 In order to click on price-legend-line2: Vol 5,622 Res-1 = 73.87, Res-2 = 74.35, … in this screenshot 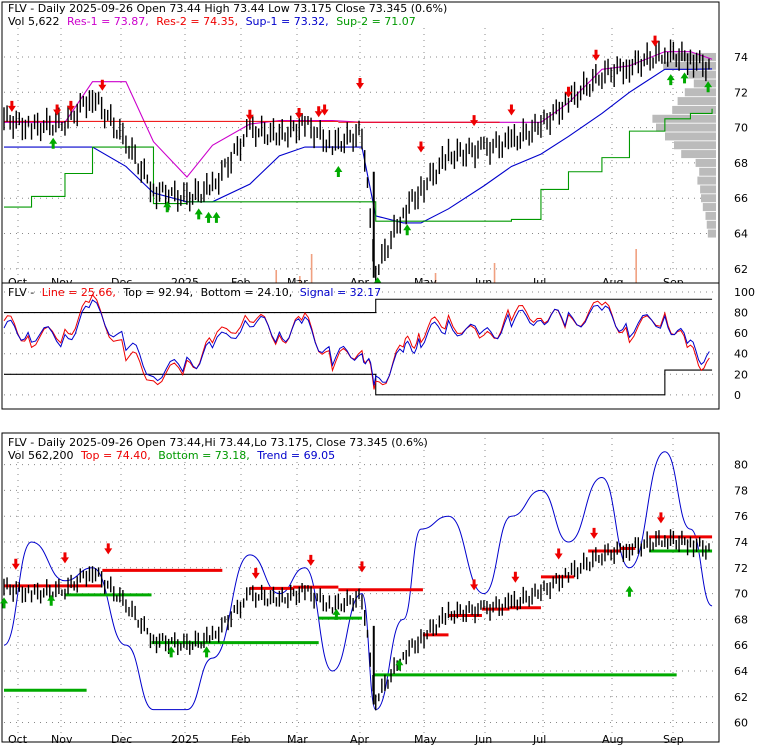, I will do `click(212, 21)`.